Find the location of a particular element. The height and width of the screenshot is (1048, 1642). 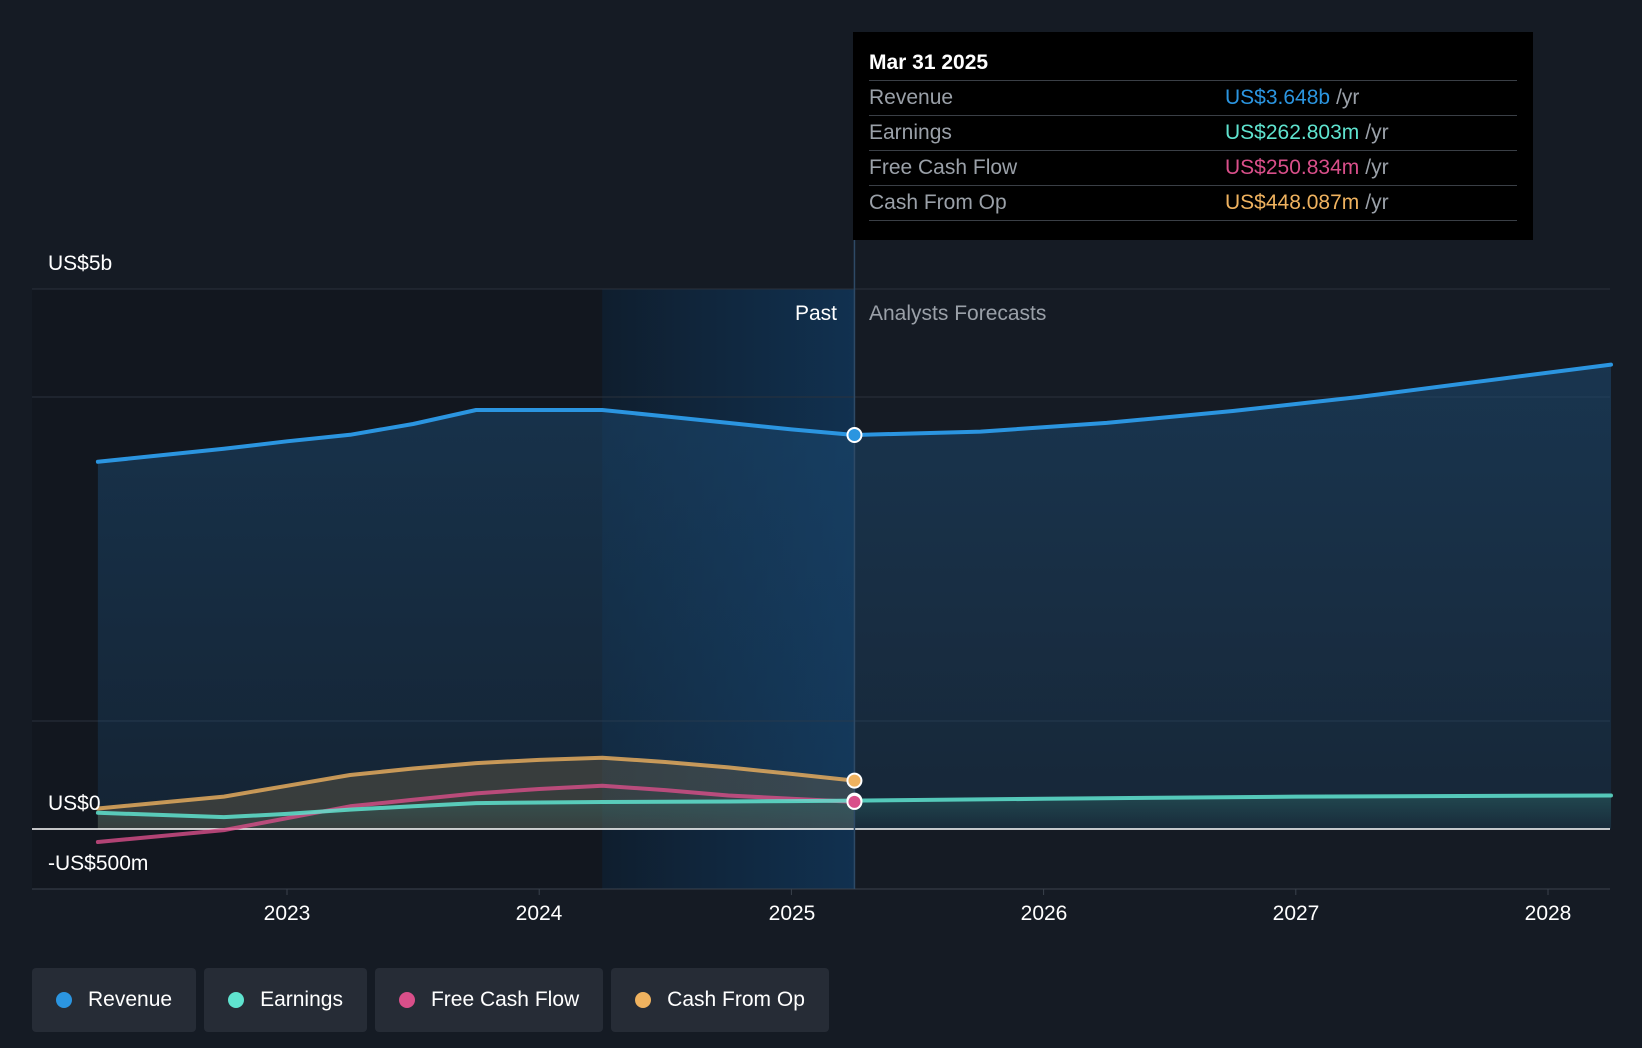

revenue-line is located at coordinates (854, 413).